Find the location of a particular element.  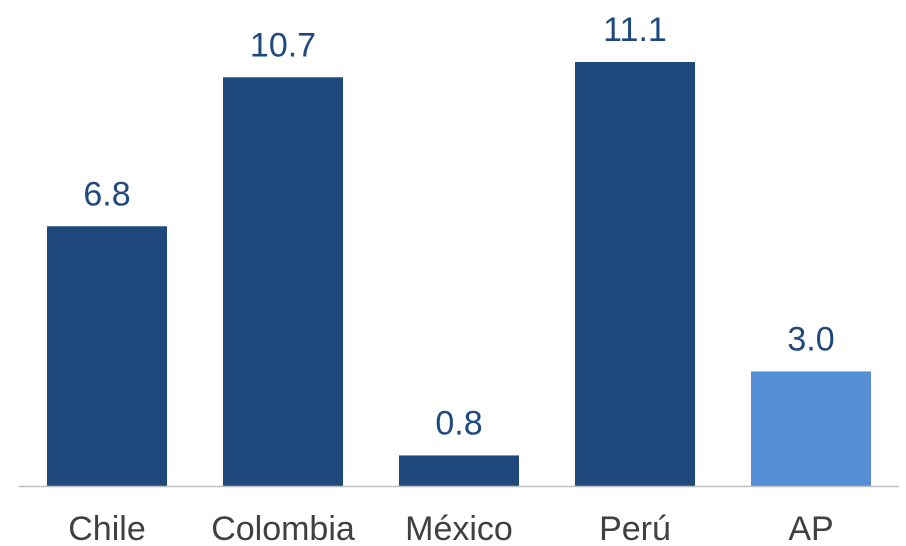

category-label-1: Colombia is located at coordinates (283, 528).